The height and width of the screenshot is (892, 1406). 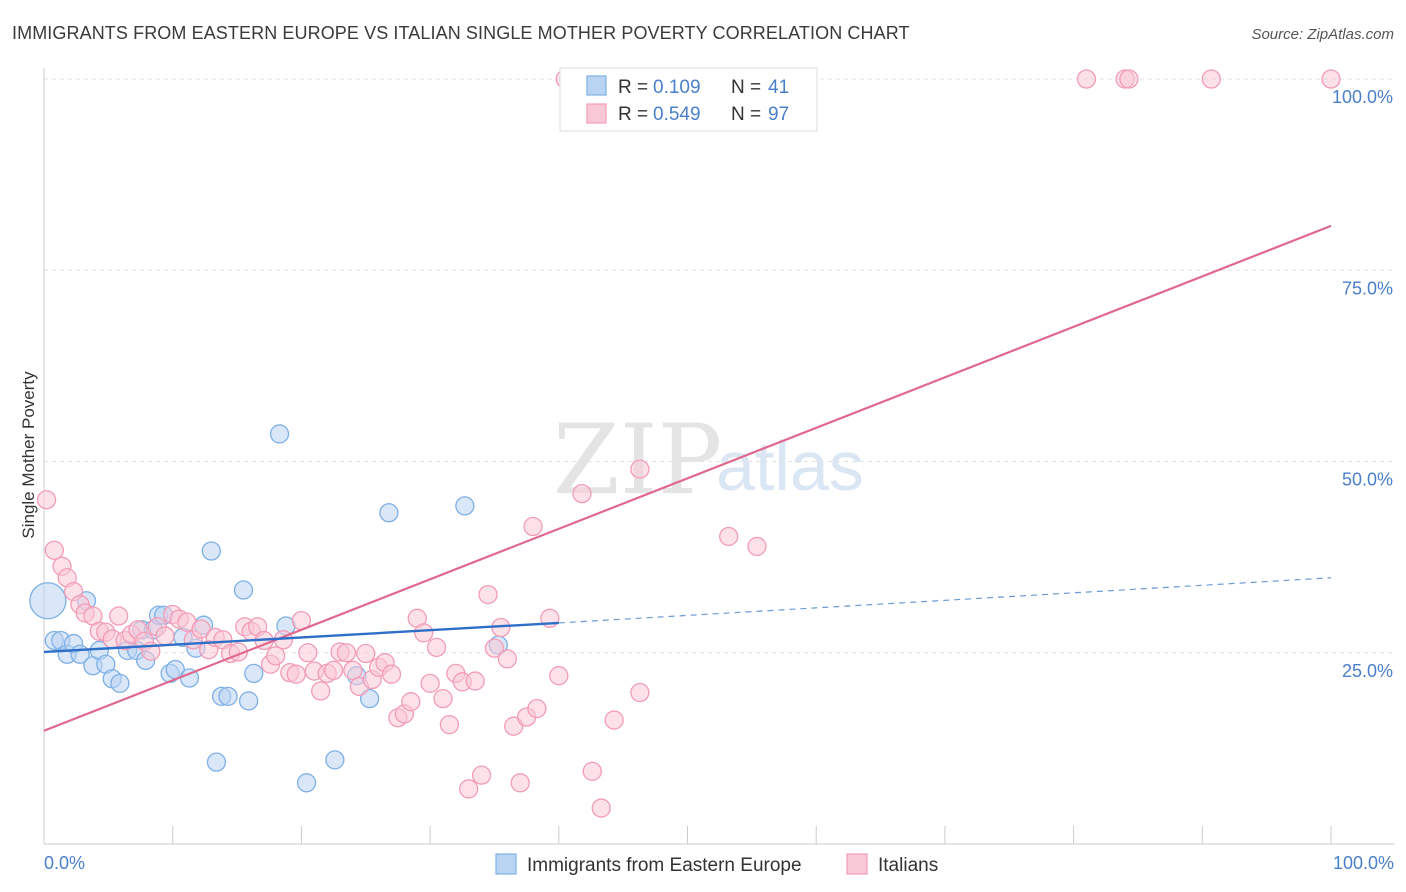 What do you see at coordinates (506, 864) in the screenshot?
I see `bottom-legend-swatch-eastern-europe` at bounding box center [506, 864].